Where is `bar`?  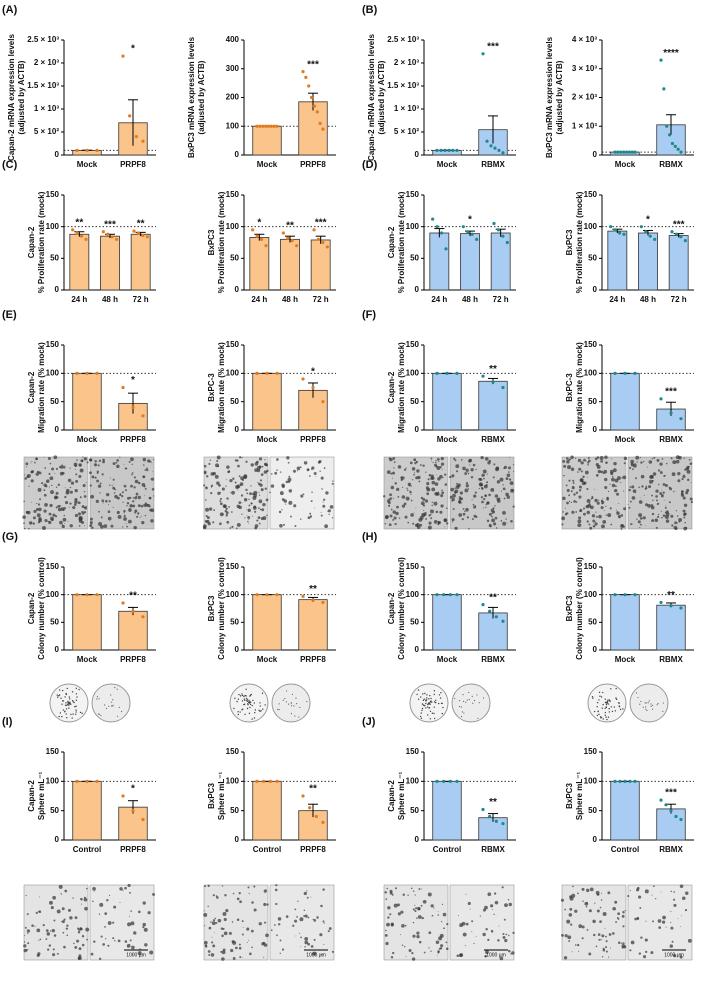
bar is located at coordinates (87, 622).